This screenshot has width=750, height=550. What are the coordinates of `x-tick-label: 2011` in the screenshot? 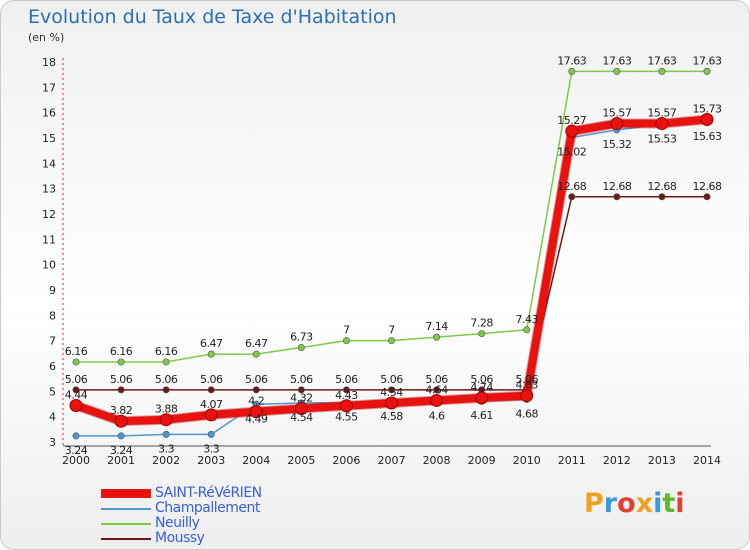 It's located at (572, 460).